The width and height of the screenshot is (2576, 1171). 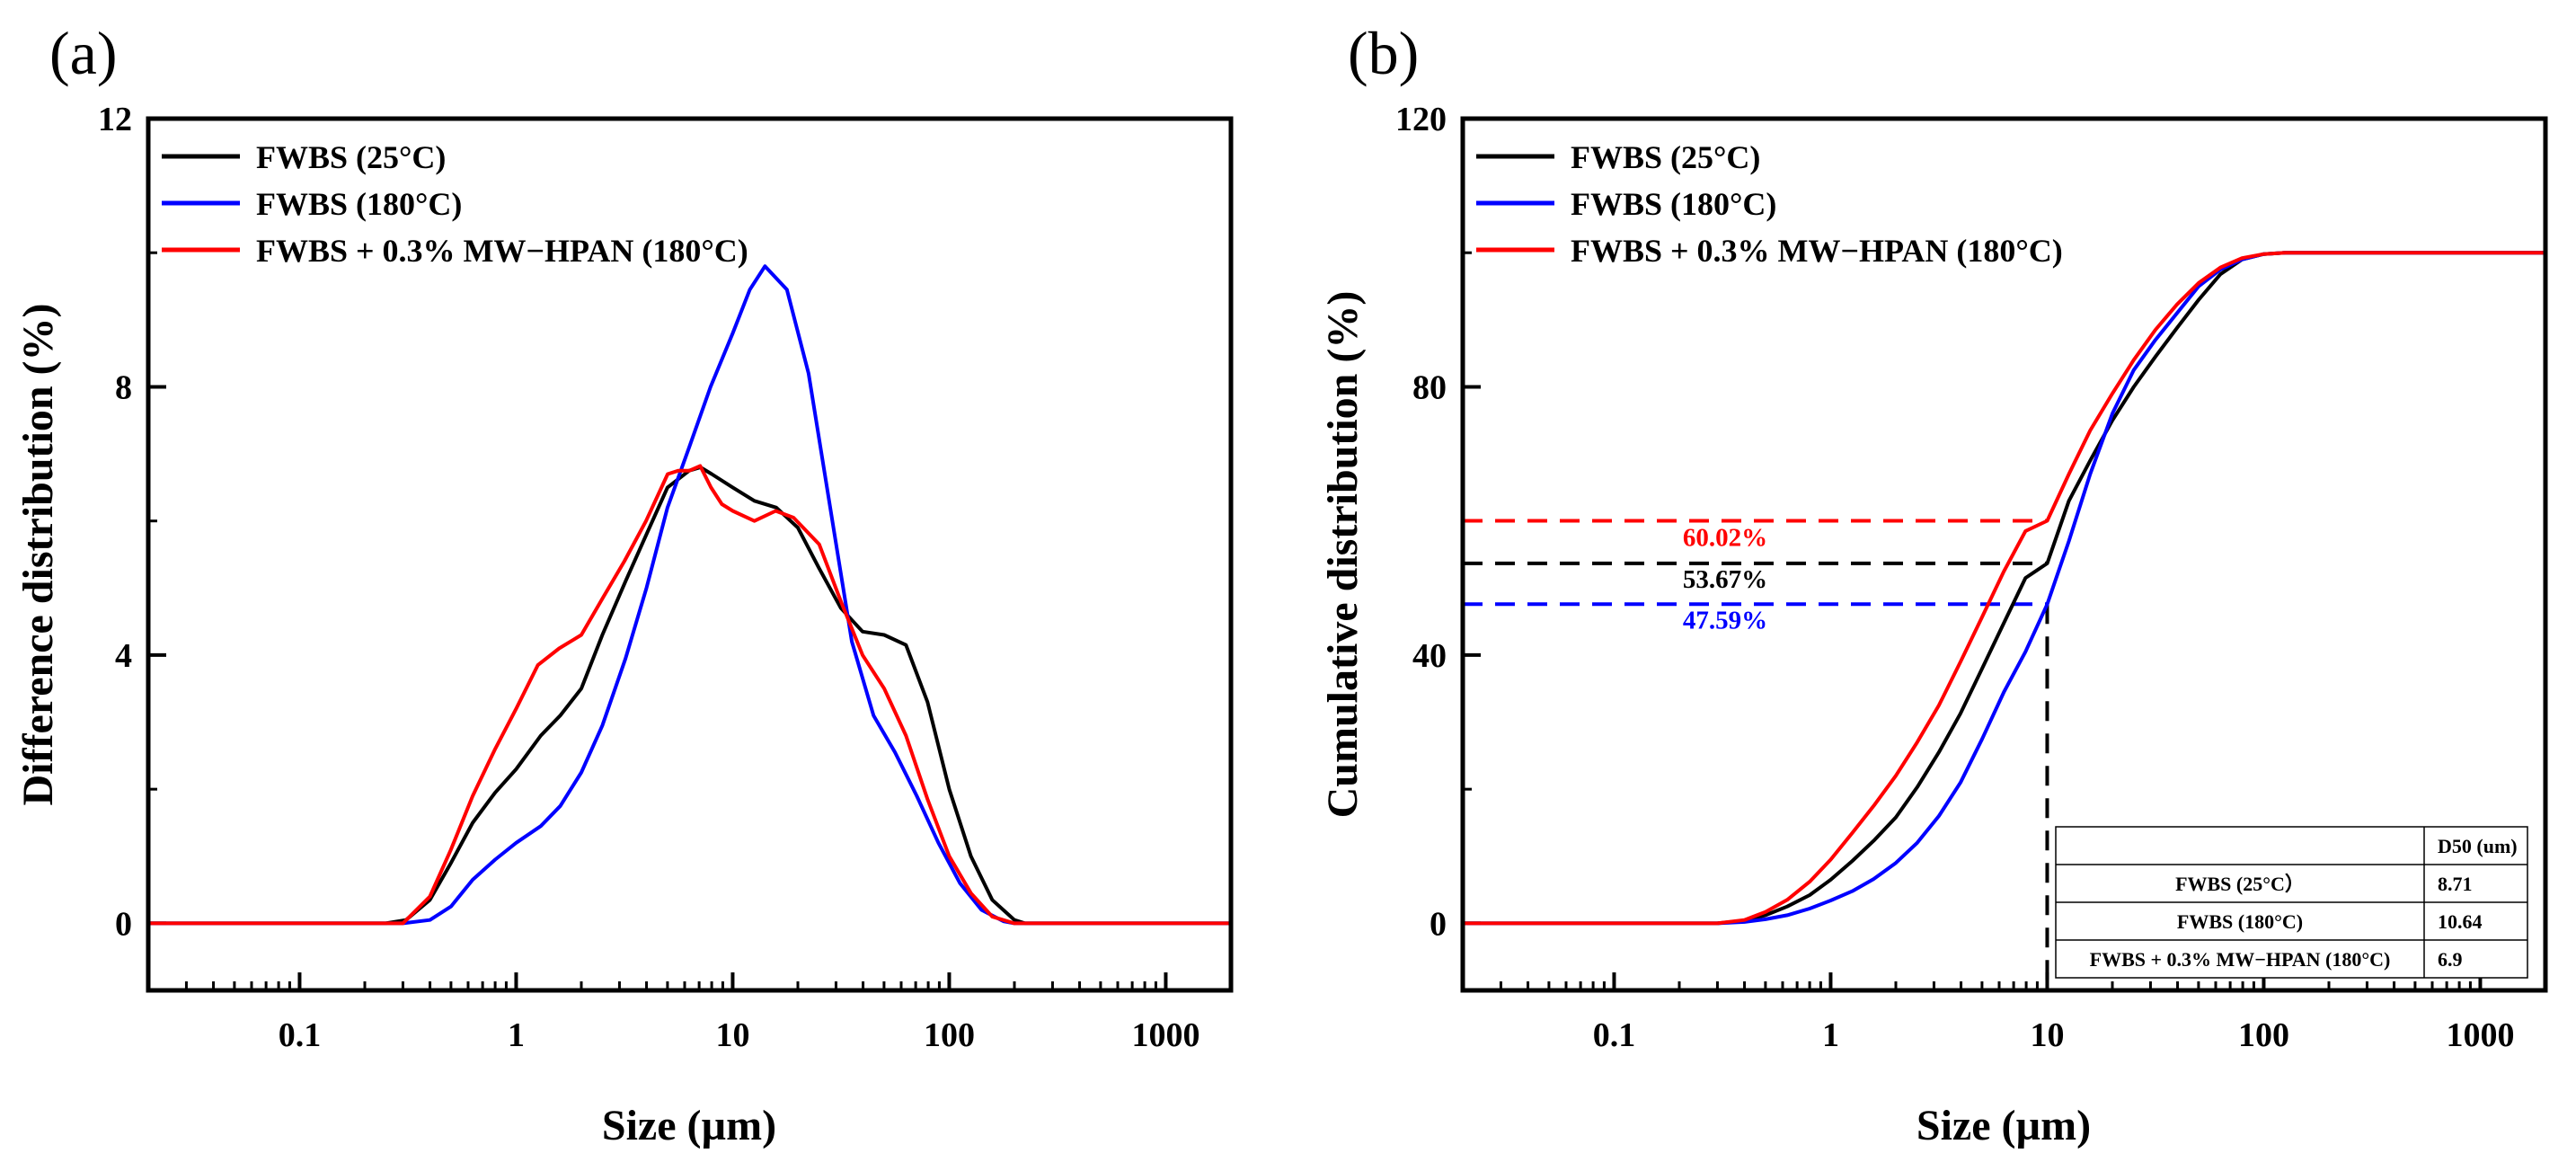 What do you see at coordinates (1725, 579) in the screenshot?
I see `panel-b-reference-label: 53.67%` at bounding box center [1725, 579].